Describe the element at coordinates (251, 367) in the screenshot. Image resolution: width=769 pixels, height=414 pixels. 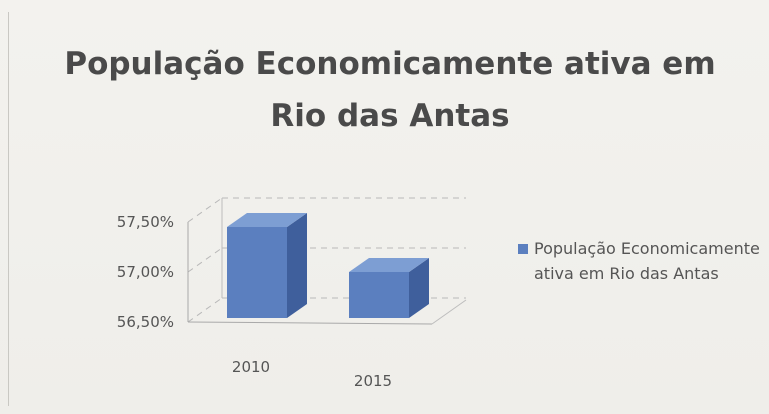
I see `x-tick-label: 2010` at that location.